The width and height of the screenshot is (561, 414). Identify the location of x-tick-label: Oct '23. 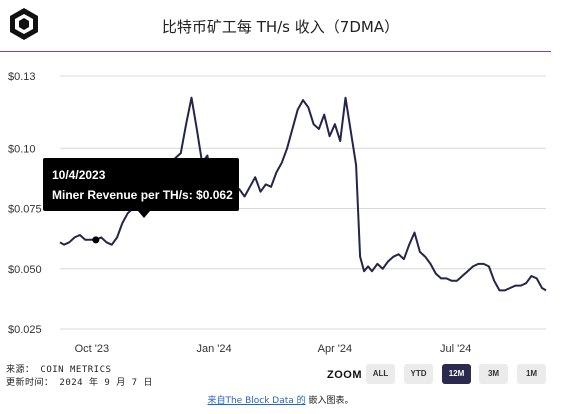
(92, 349).